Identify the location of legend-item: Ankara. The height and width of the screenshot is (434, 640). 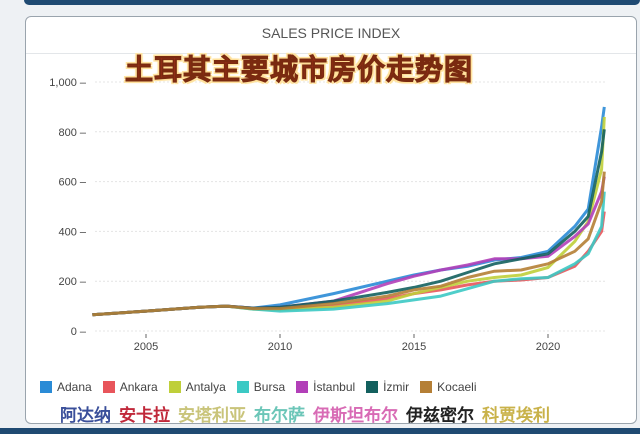
(130, 387).